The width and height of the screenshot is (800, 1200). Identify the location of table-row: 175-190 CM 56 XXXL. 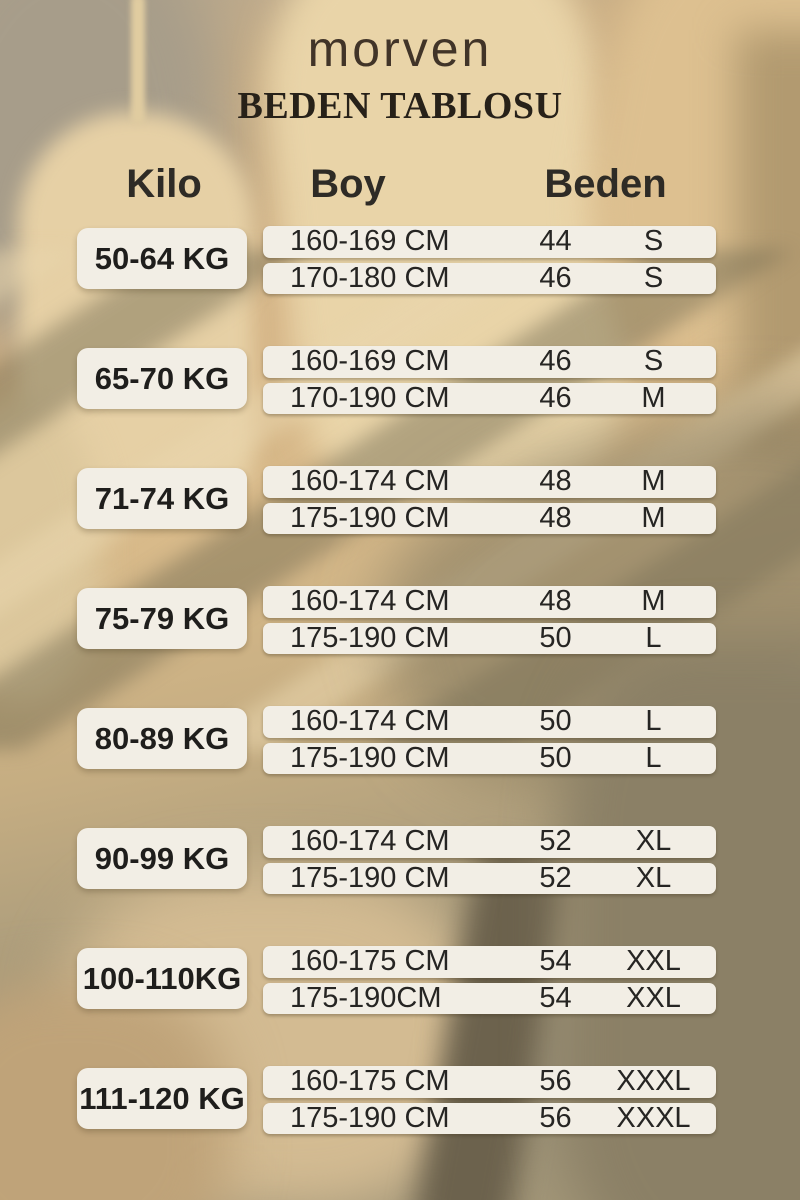
(489, 1117).